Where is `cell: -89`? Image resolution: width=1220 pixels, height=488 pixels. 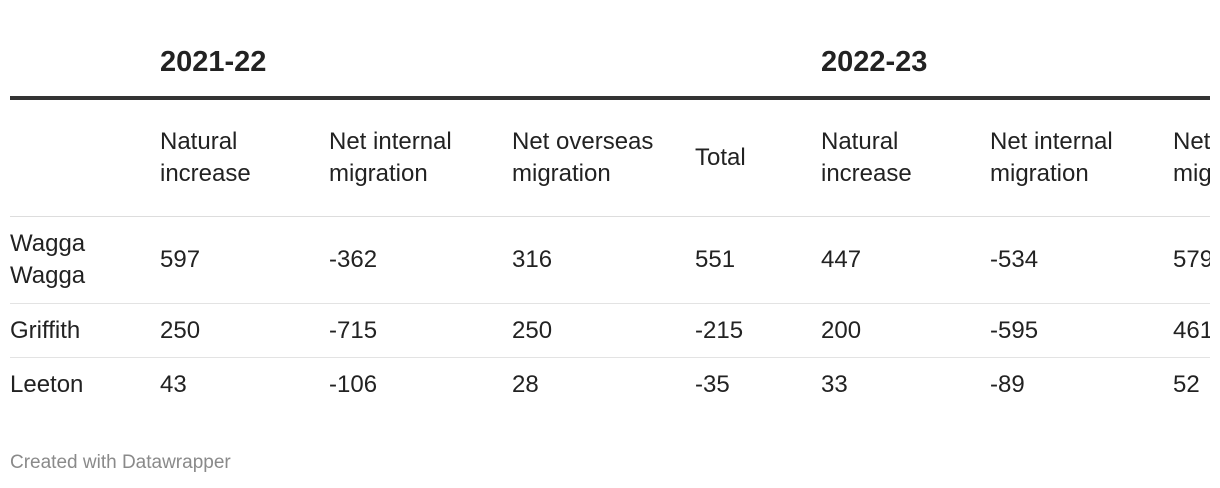 cell: -89 is located at coordinates (1007, 385).